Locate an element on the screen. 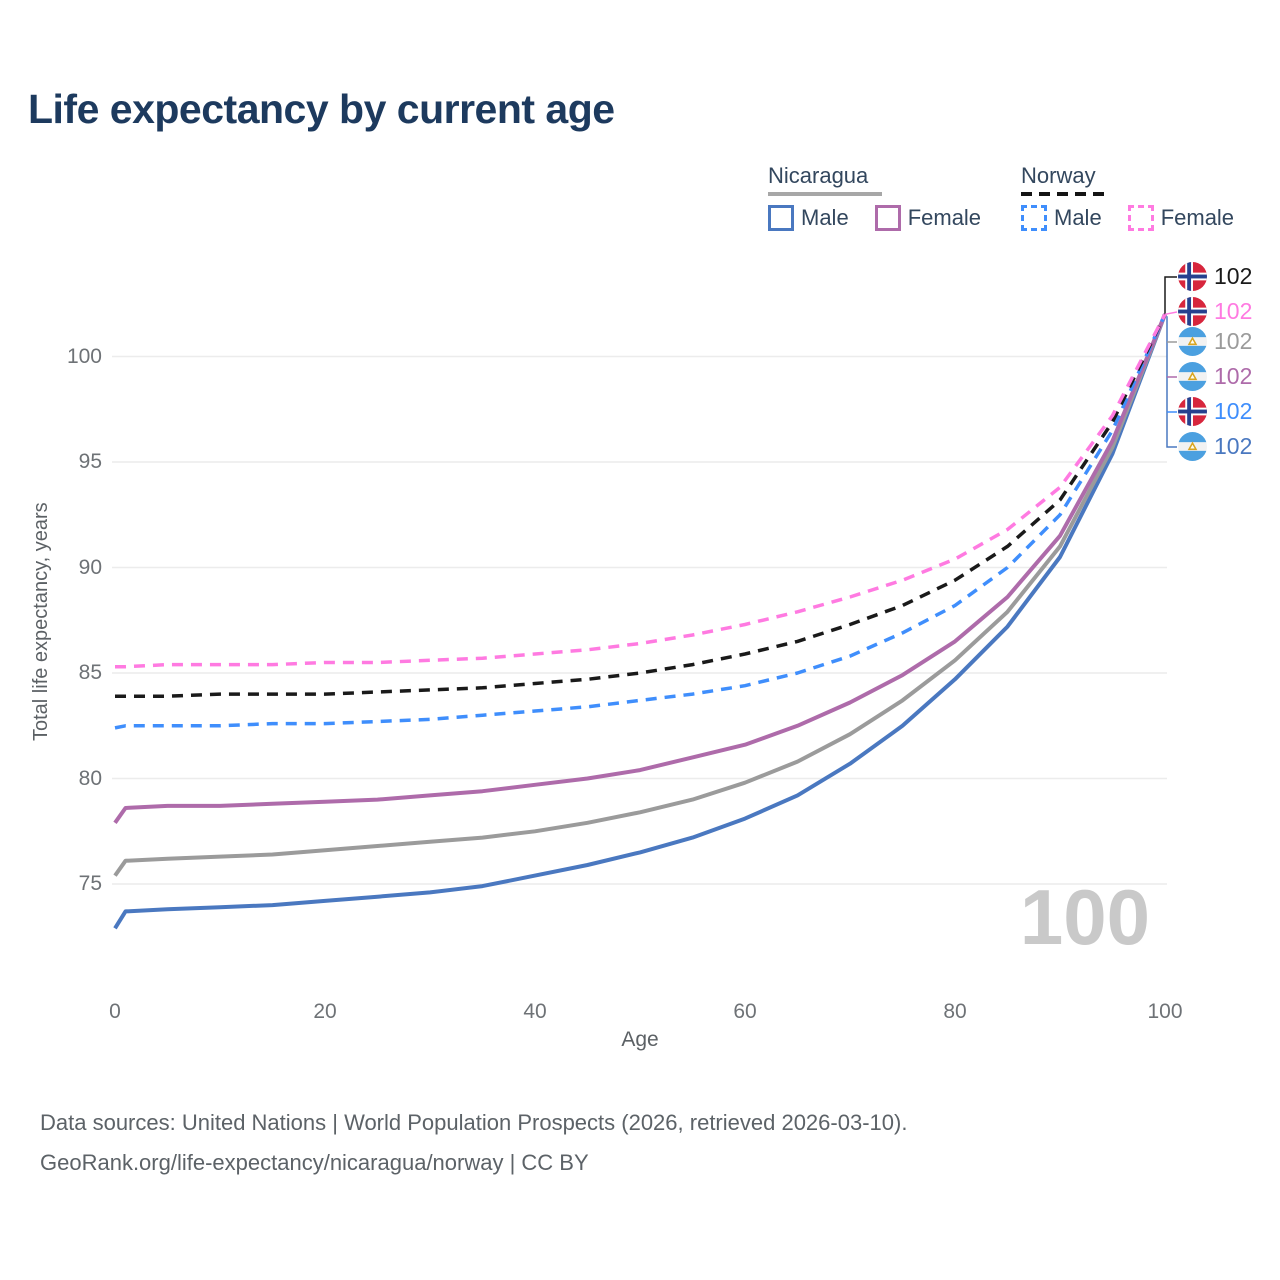 The width and height of the screenshot is (1280, 1280). legend-group-title-norway: Norway is located at coordinates (1058, 175).